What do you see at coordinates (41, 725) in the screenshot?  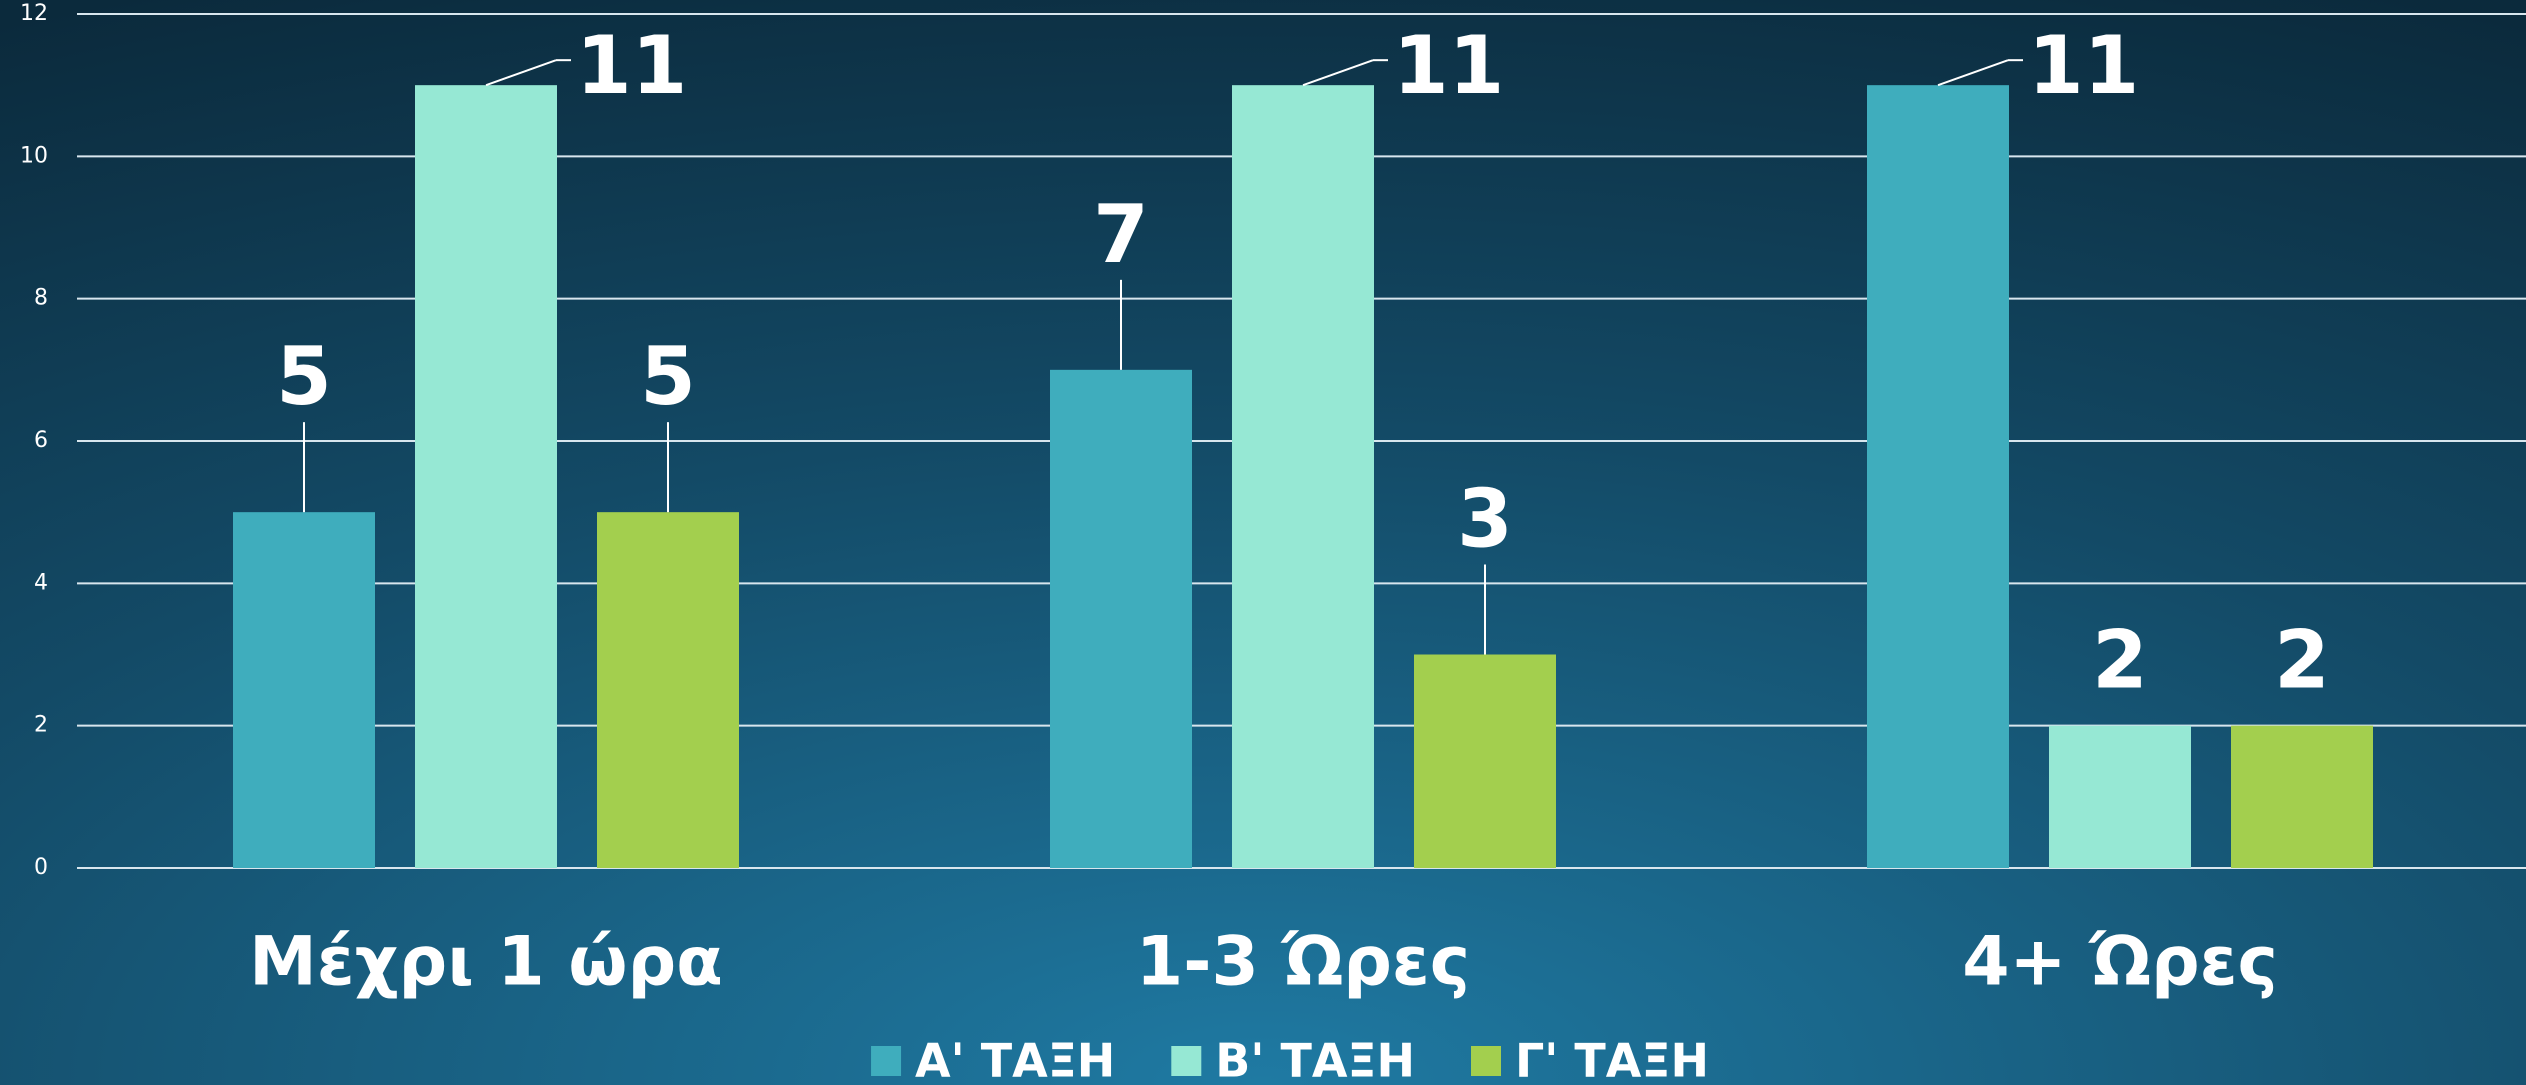 I see `y-tick-label: 2` at bounding box center [41, 725].